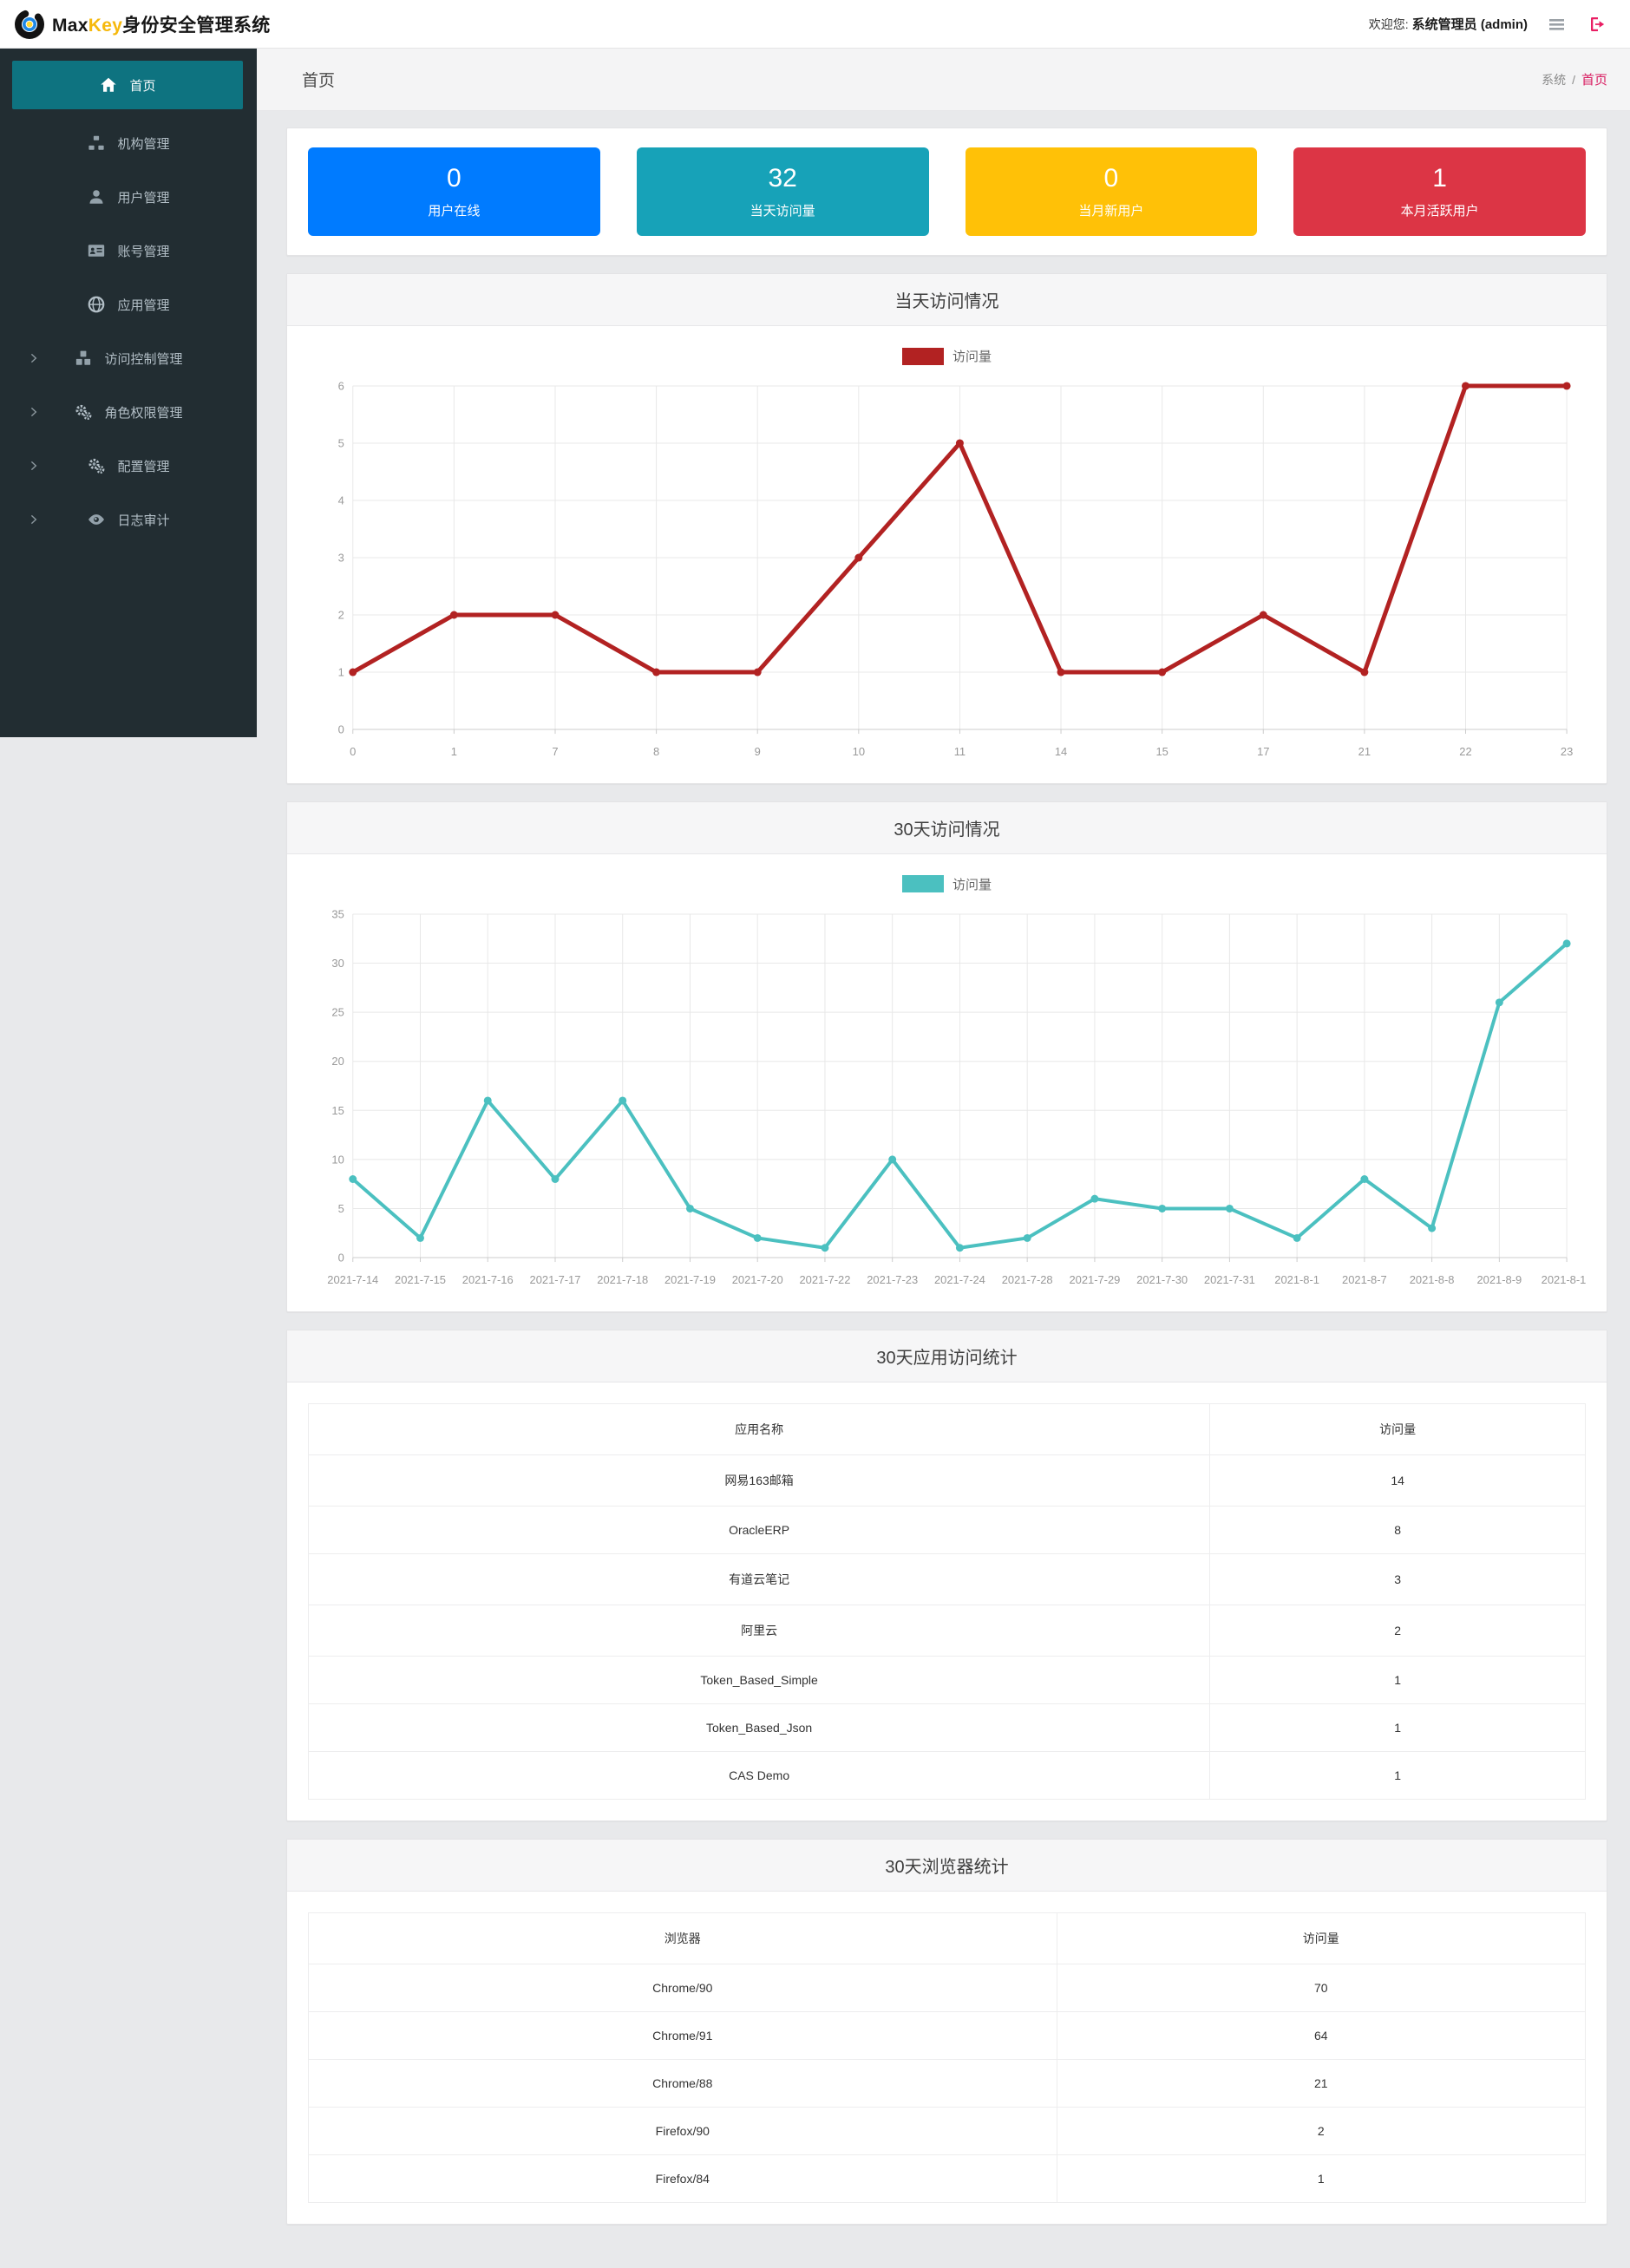  I want to click on table-cell: 70, so click(1321, 1987).